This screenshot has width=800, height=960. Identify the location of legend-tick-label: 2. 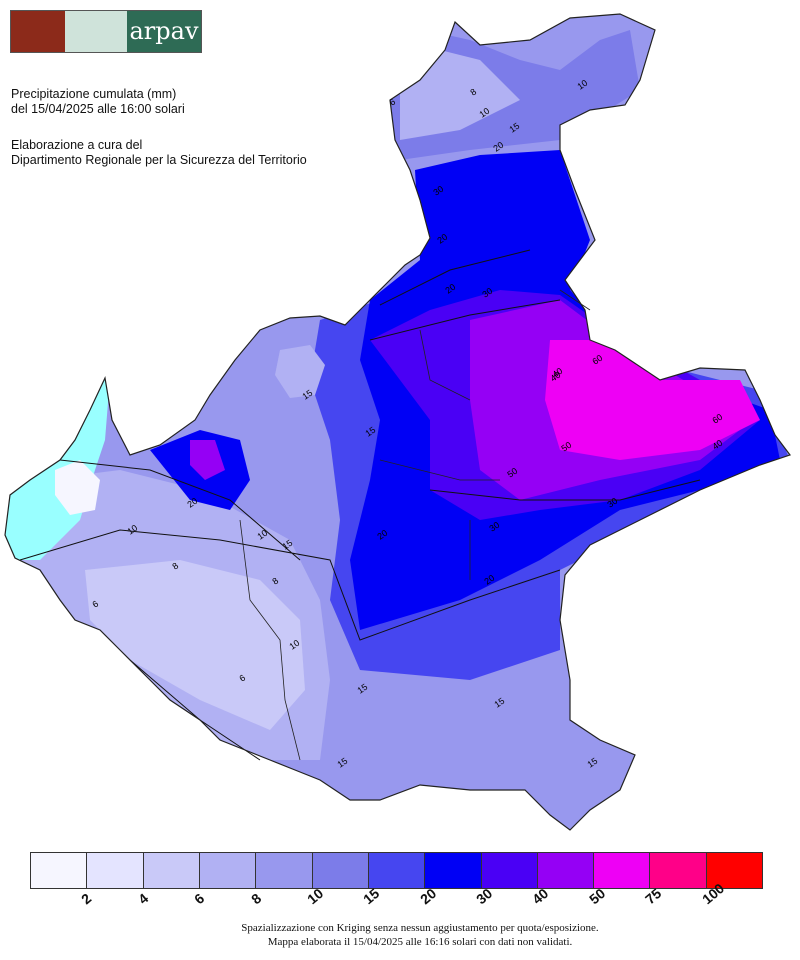
(86, 898).